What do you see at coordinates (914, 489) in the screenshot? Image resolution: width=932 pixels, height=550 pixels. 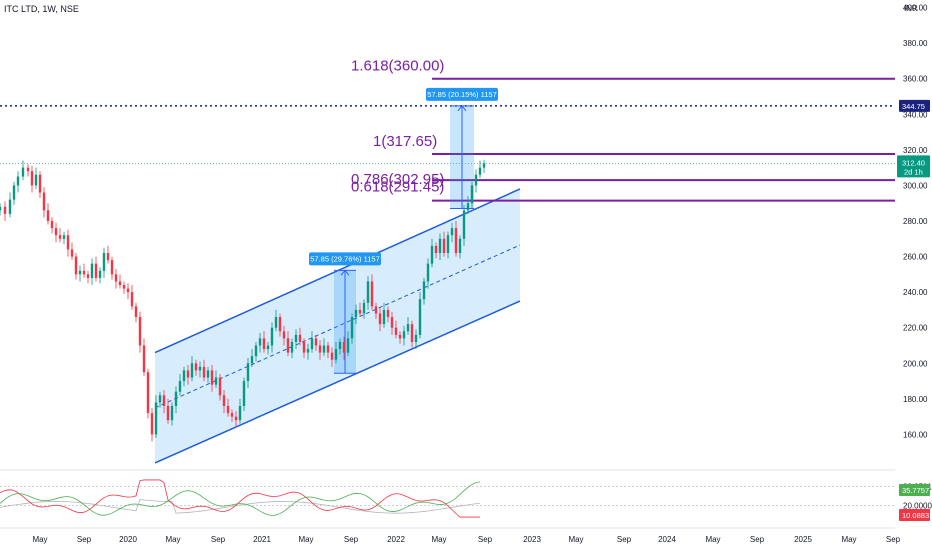 I see `indicator-value-badge: 35.7757` at bounding box center [914, 489].